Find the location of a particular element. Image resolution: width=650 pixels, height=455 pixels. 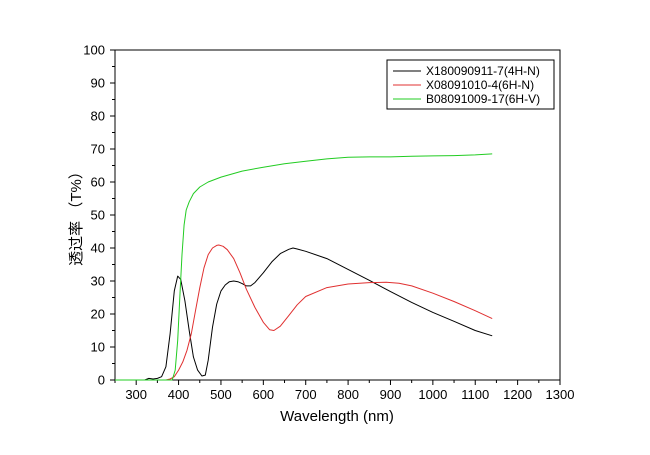

x-tick-label: 1200 is located at coordinates (517, 394).